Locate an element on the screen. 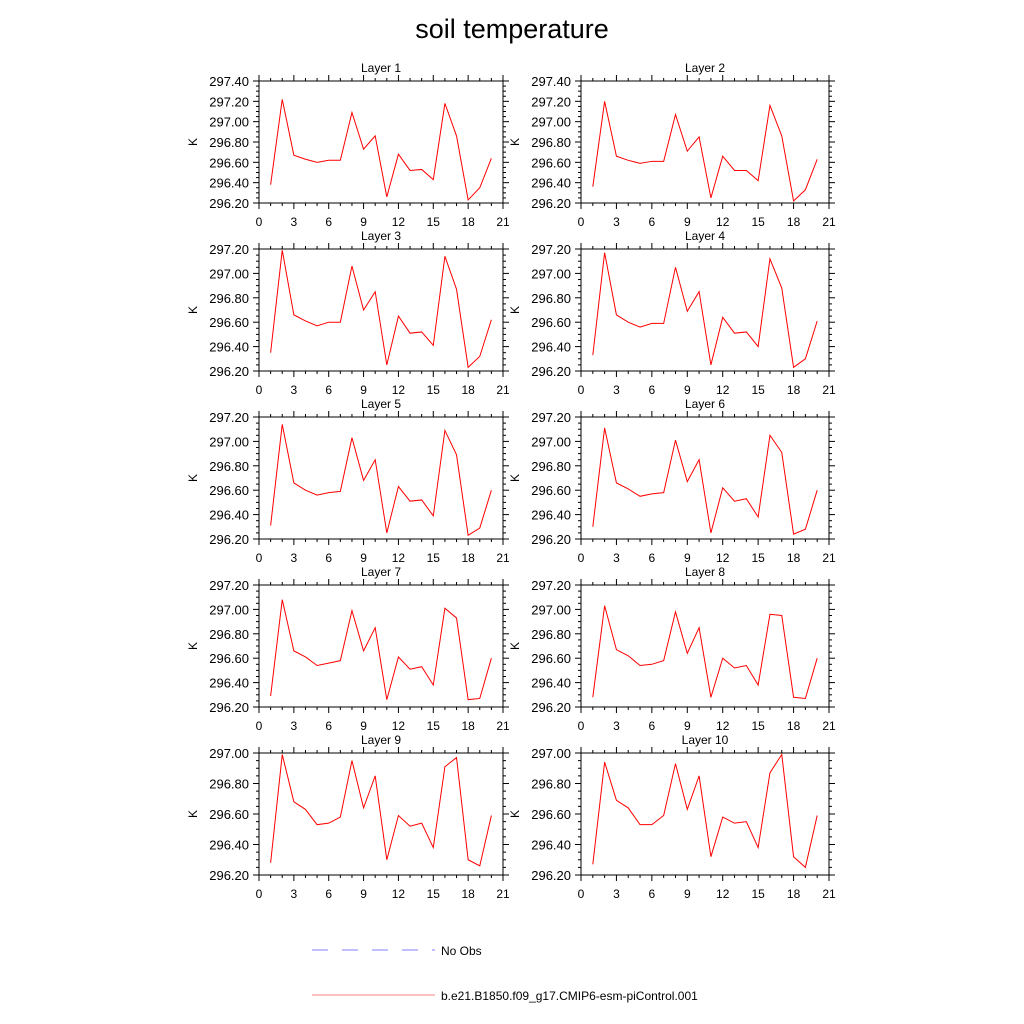 This screenshot has width=1024, height=1024. panel-title: Layer 5 is located at coordinates (381, 404).